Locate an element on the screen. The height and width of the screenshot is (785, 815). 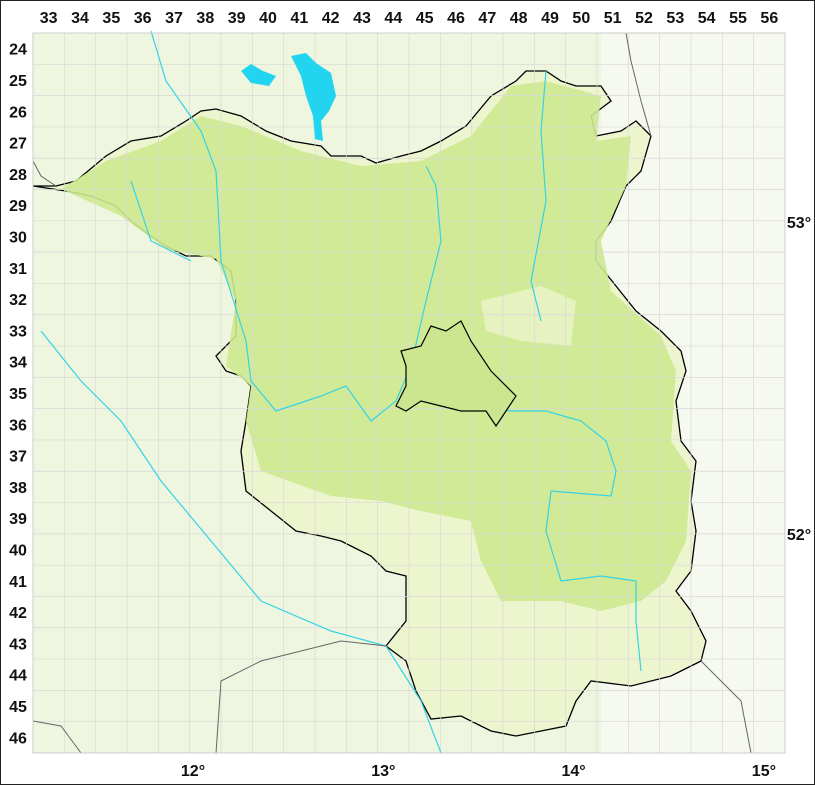
column-label: 44 is located at coordinates (393, 18).